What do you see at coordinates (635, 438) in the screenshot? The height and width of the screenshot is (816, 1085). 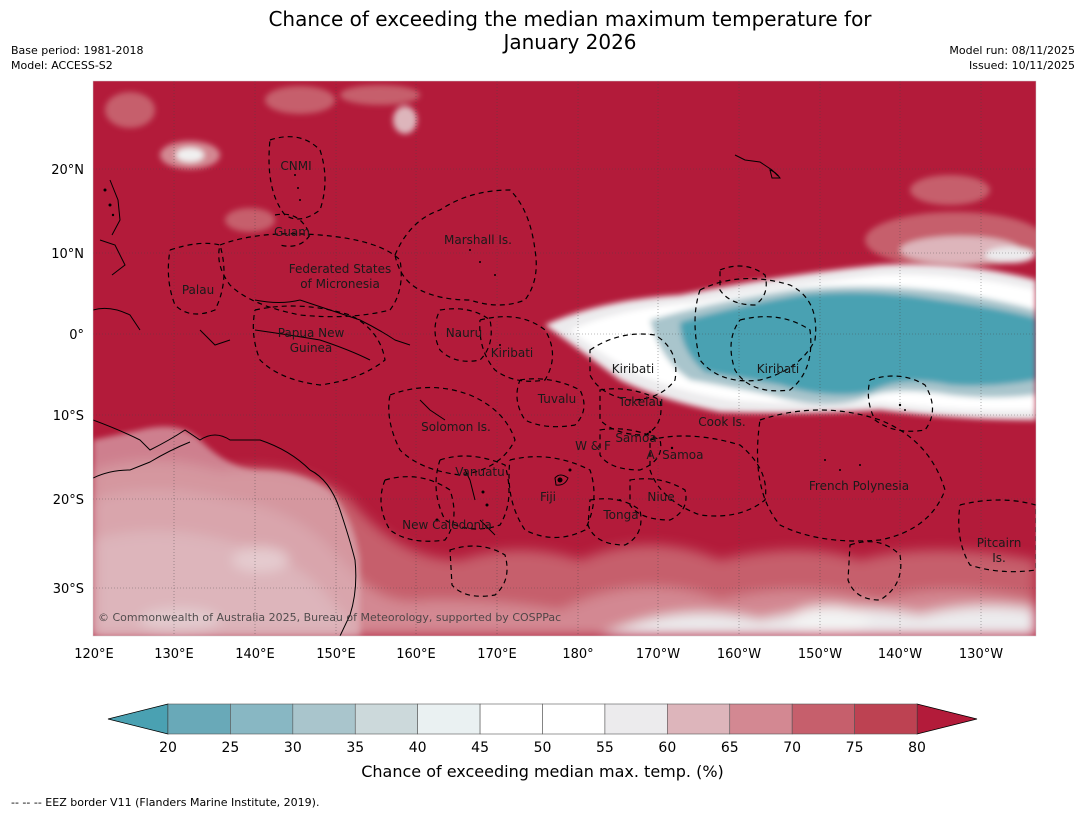 I see `label-samoa: Samoa` at bounding box center [635, 438].